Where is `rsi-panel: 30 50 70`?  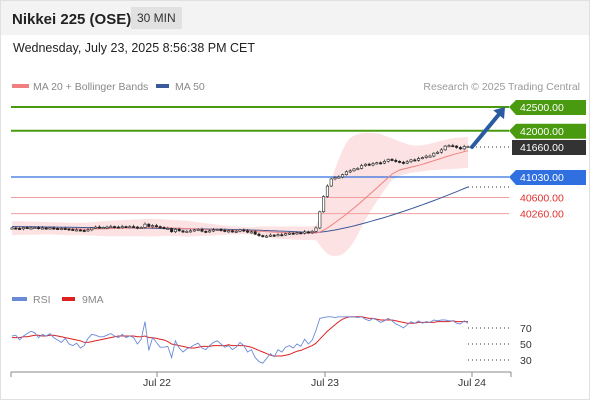 rsi-panel: 30 50 70 is located at coordinates (271, 341).